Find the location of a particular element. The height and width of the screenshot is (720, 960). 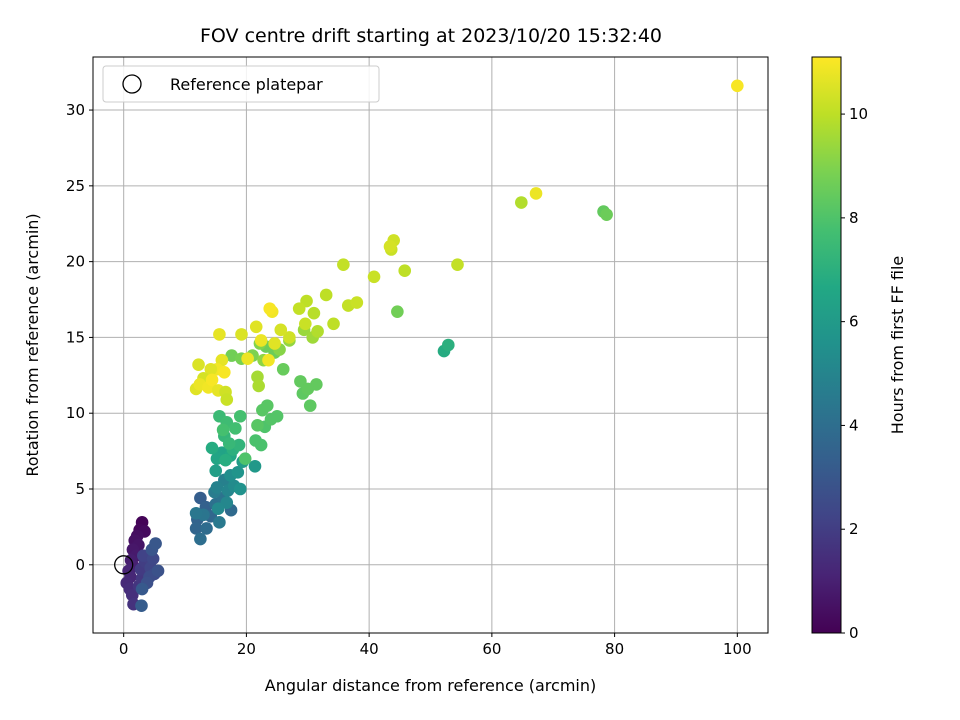

colorbar-tick-label: 0 is located at coordinates (854, 633).